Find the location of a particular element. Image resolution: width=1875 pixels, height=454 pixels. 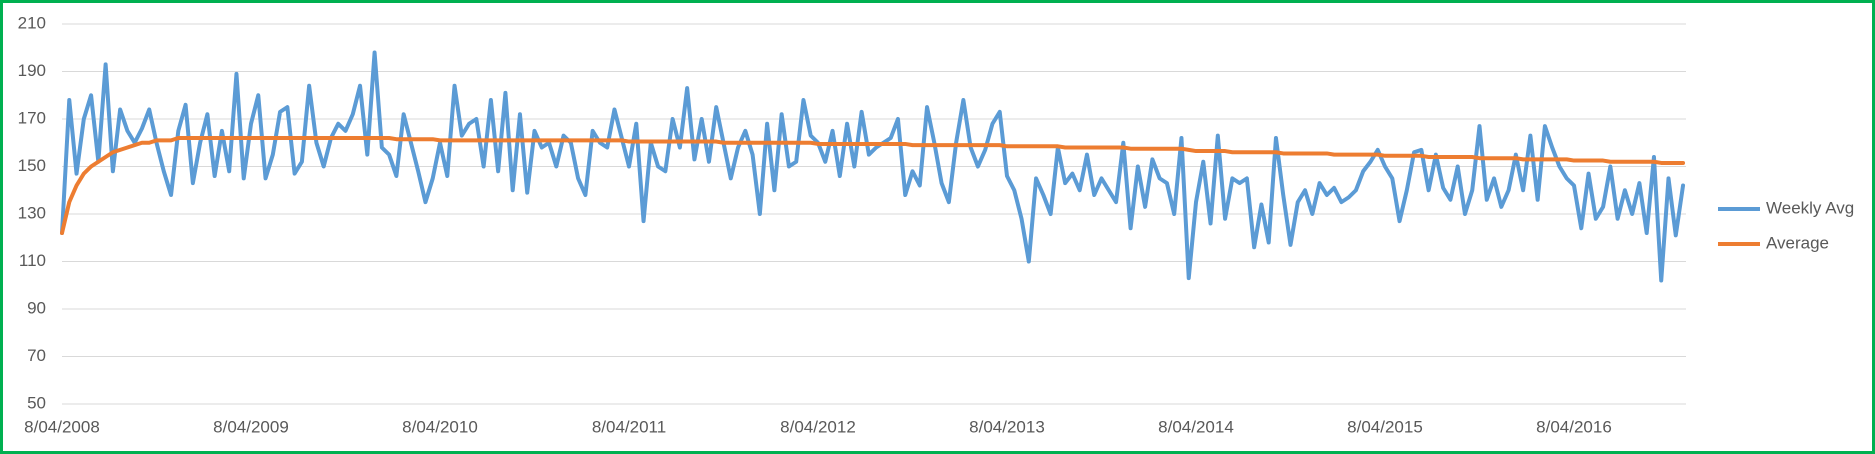

x-tick-label: 8/04/2010 is located at coordinates (440, 426).